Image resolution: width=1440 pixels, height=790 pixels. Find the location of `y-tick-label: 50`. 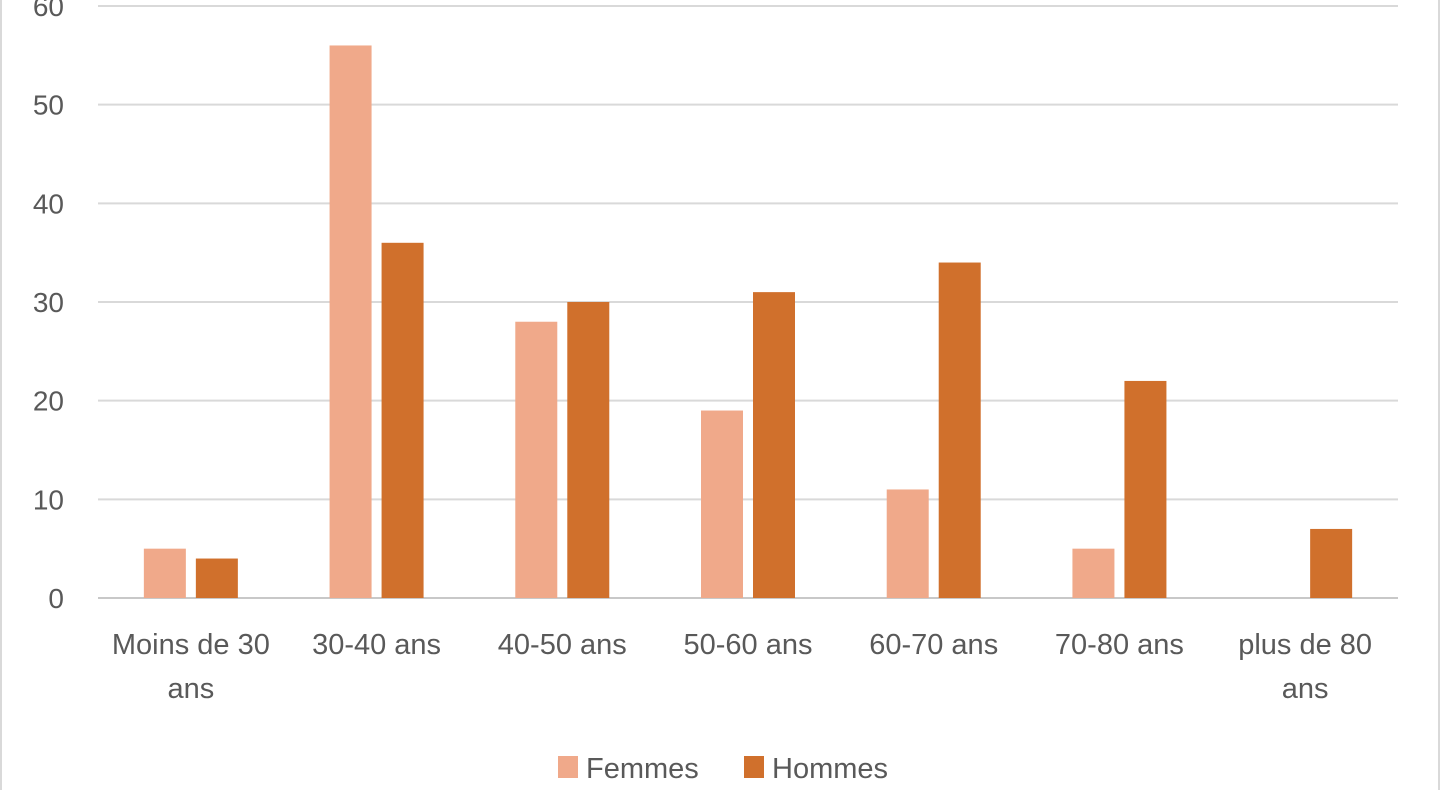

y-tick-label: 50 is located at coordinates (48, 105).